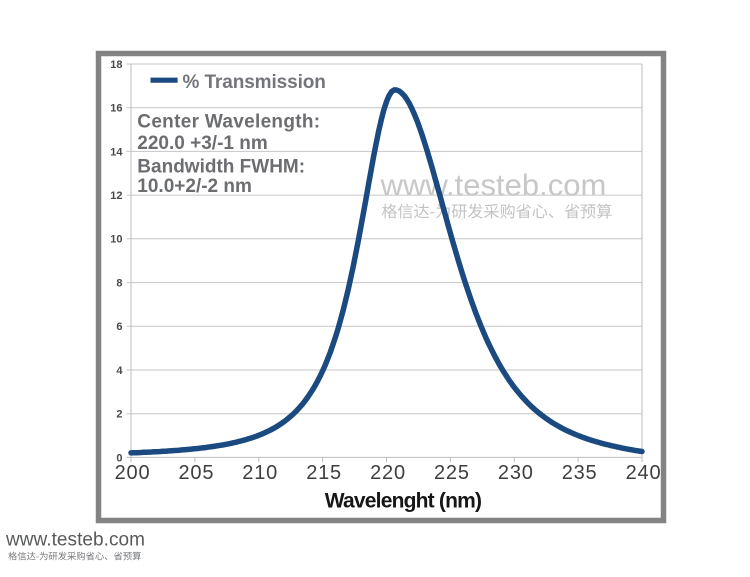 The image size is (750, 577). What do you see at coordinates (133, 473) in the screenshot?
I see `svg-text: 200` at bounding box center [133, 473].